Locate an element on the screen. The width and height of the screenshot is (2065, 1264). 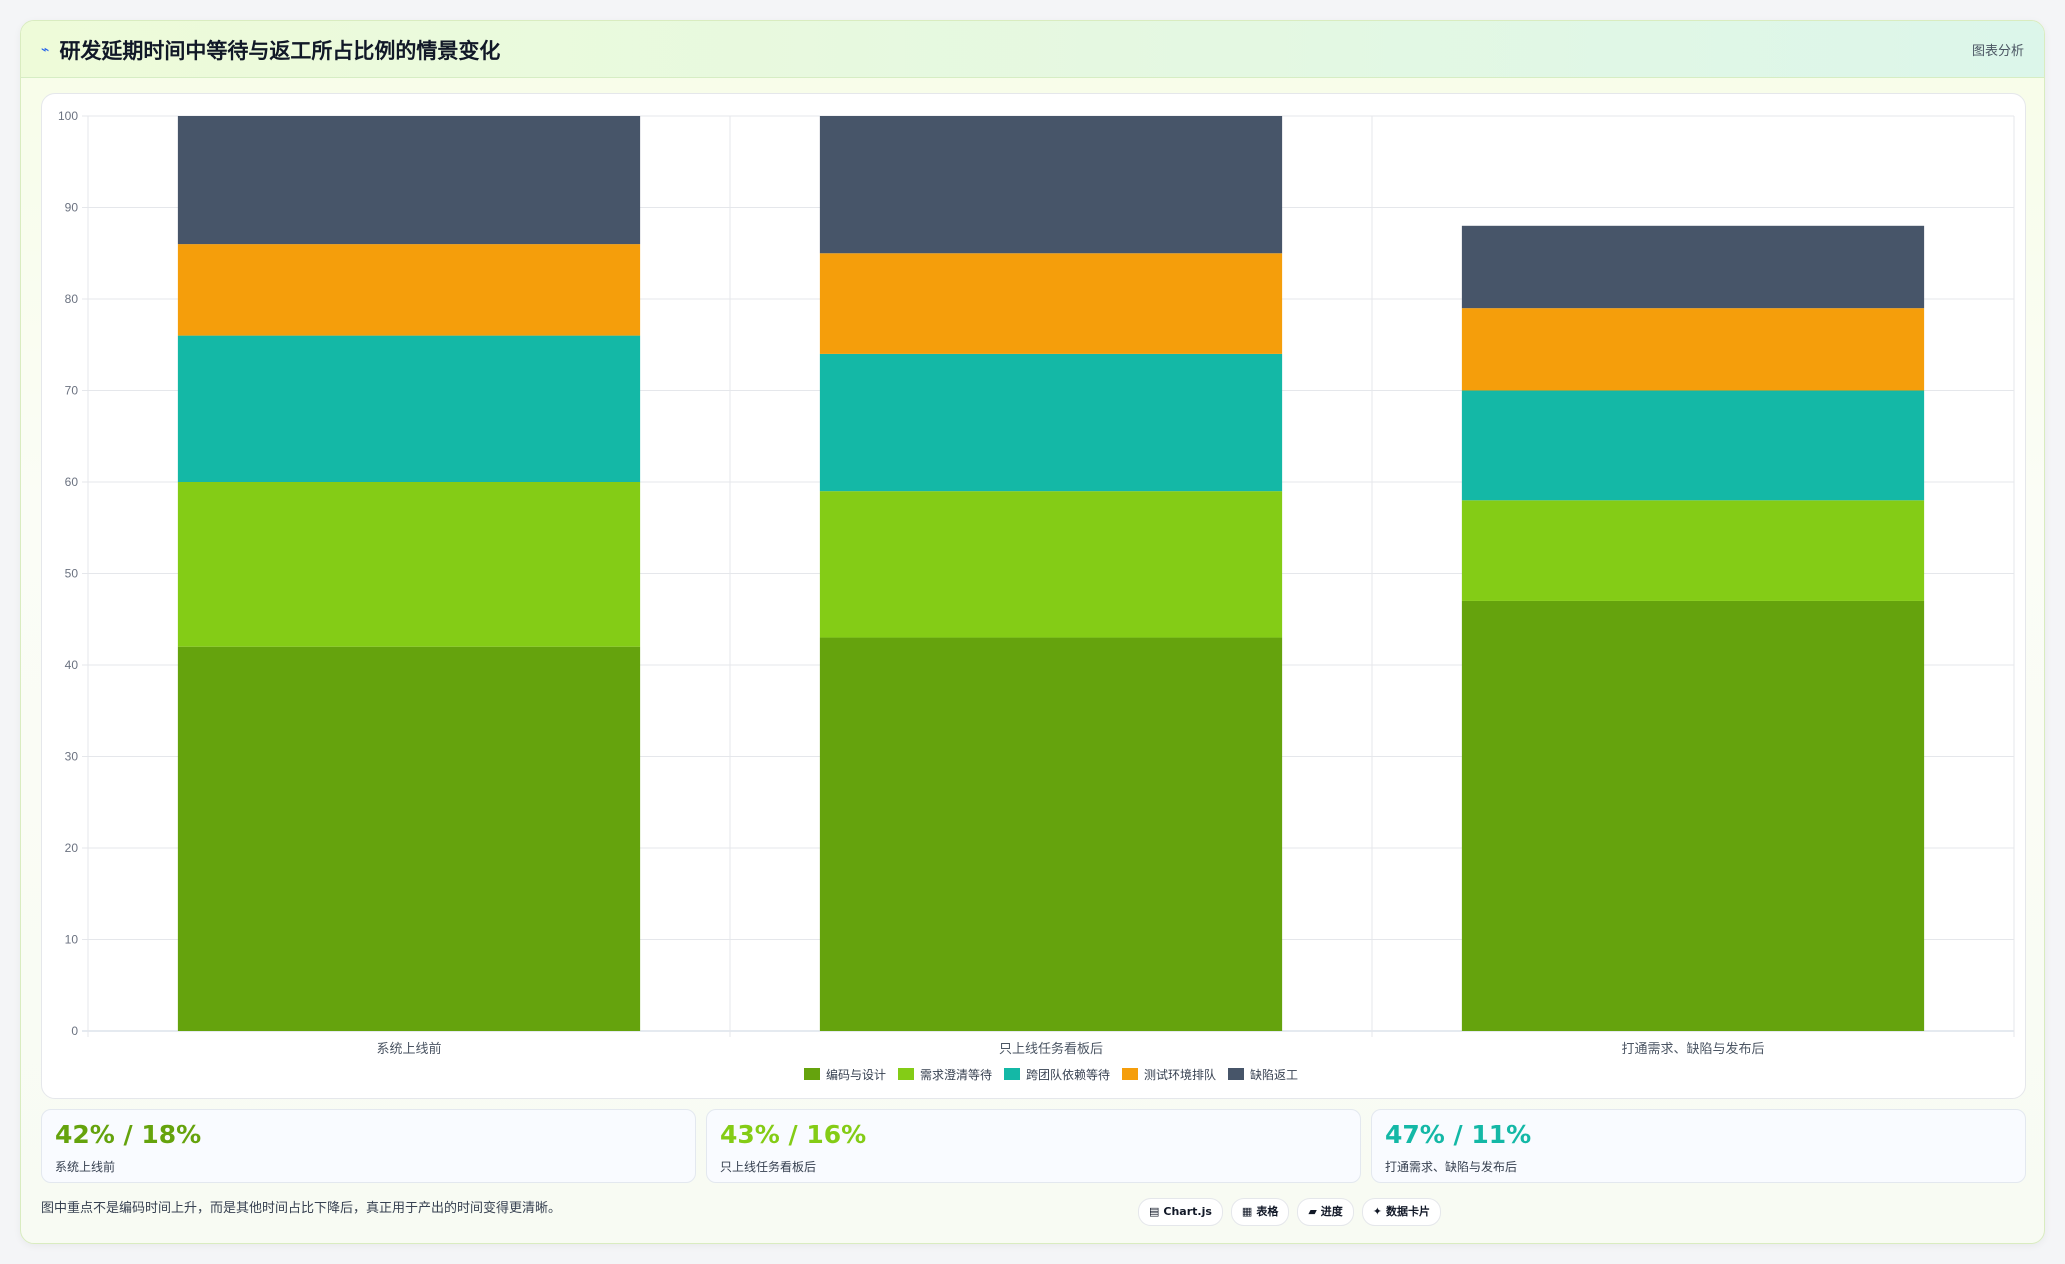
stat-card-3: 47% / 11% 打通需求、缺陷与发布后 is located at coordinates (1698, 1146).